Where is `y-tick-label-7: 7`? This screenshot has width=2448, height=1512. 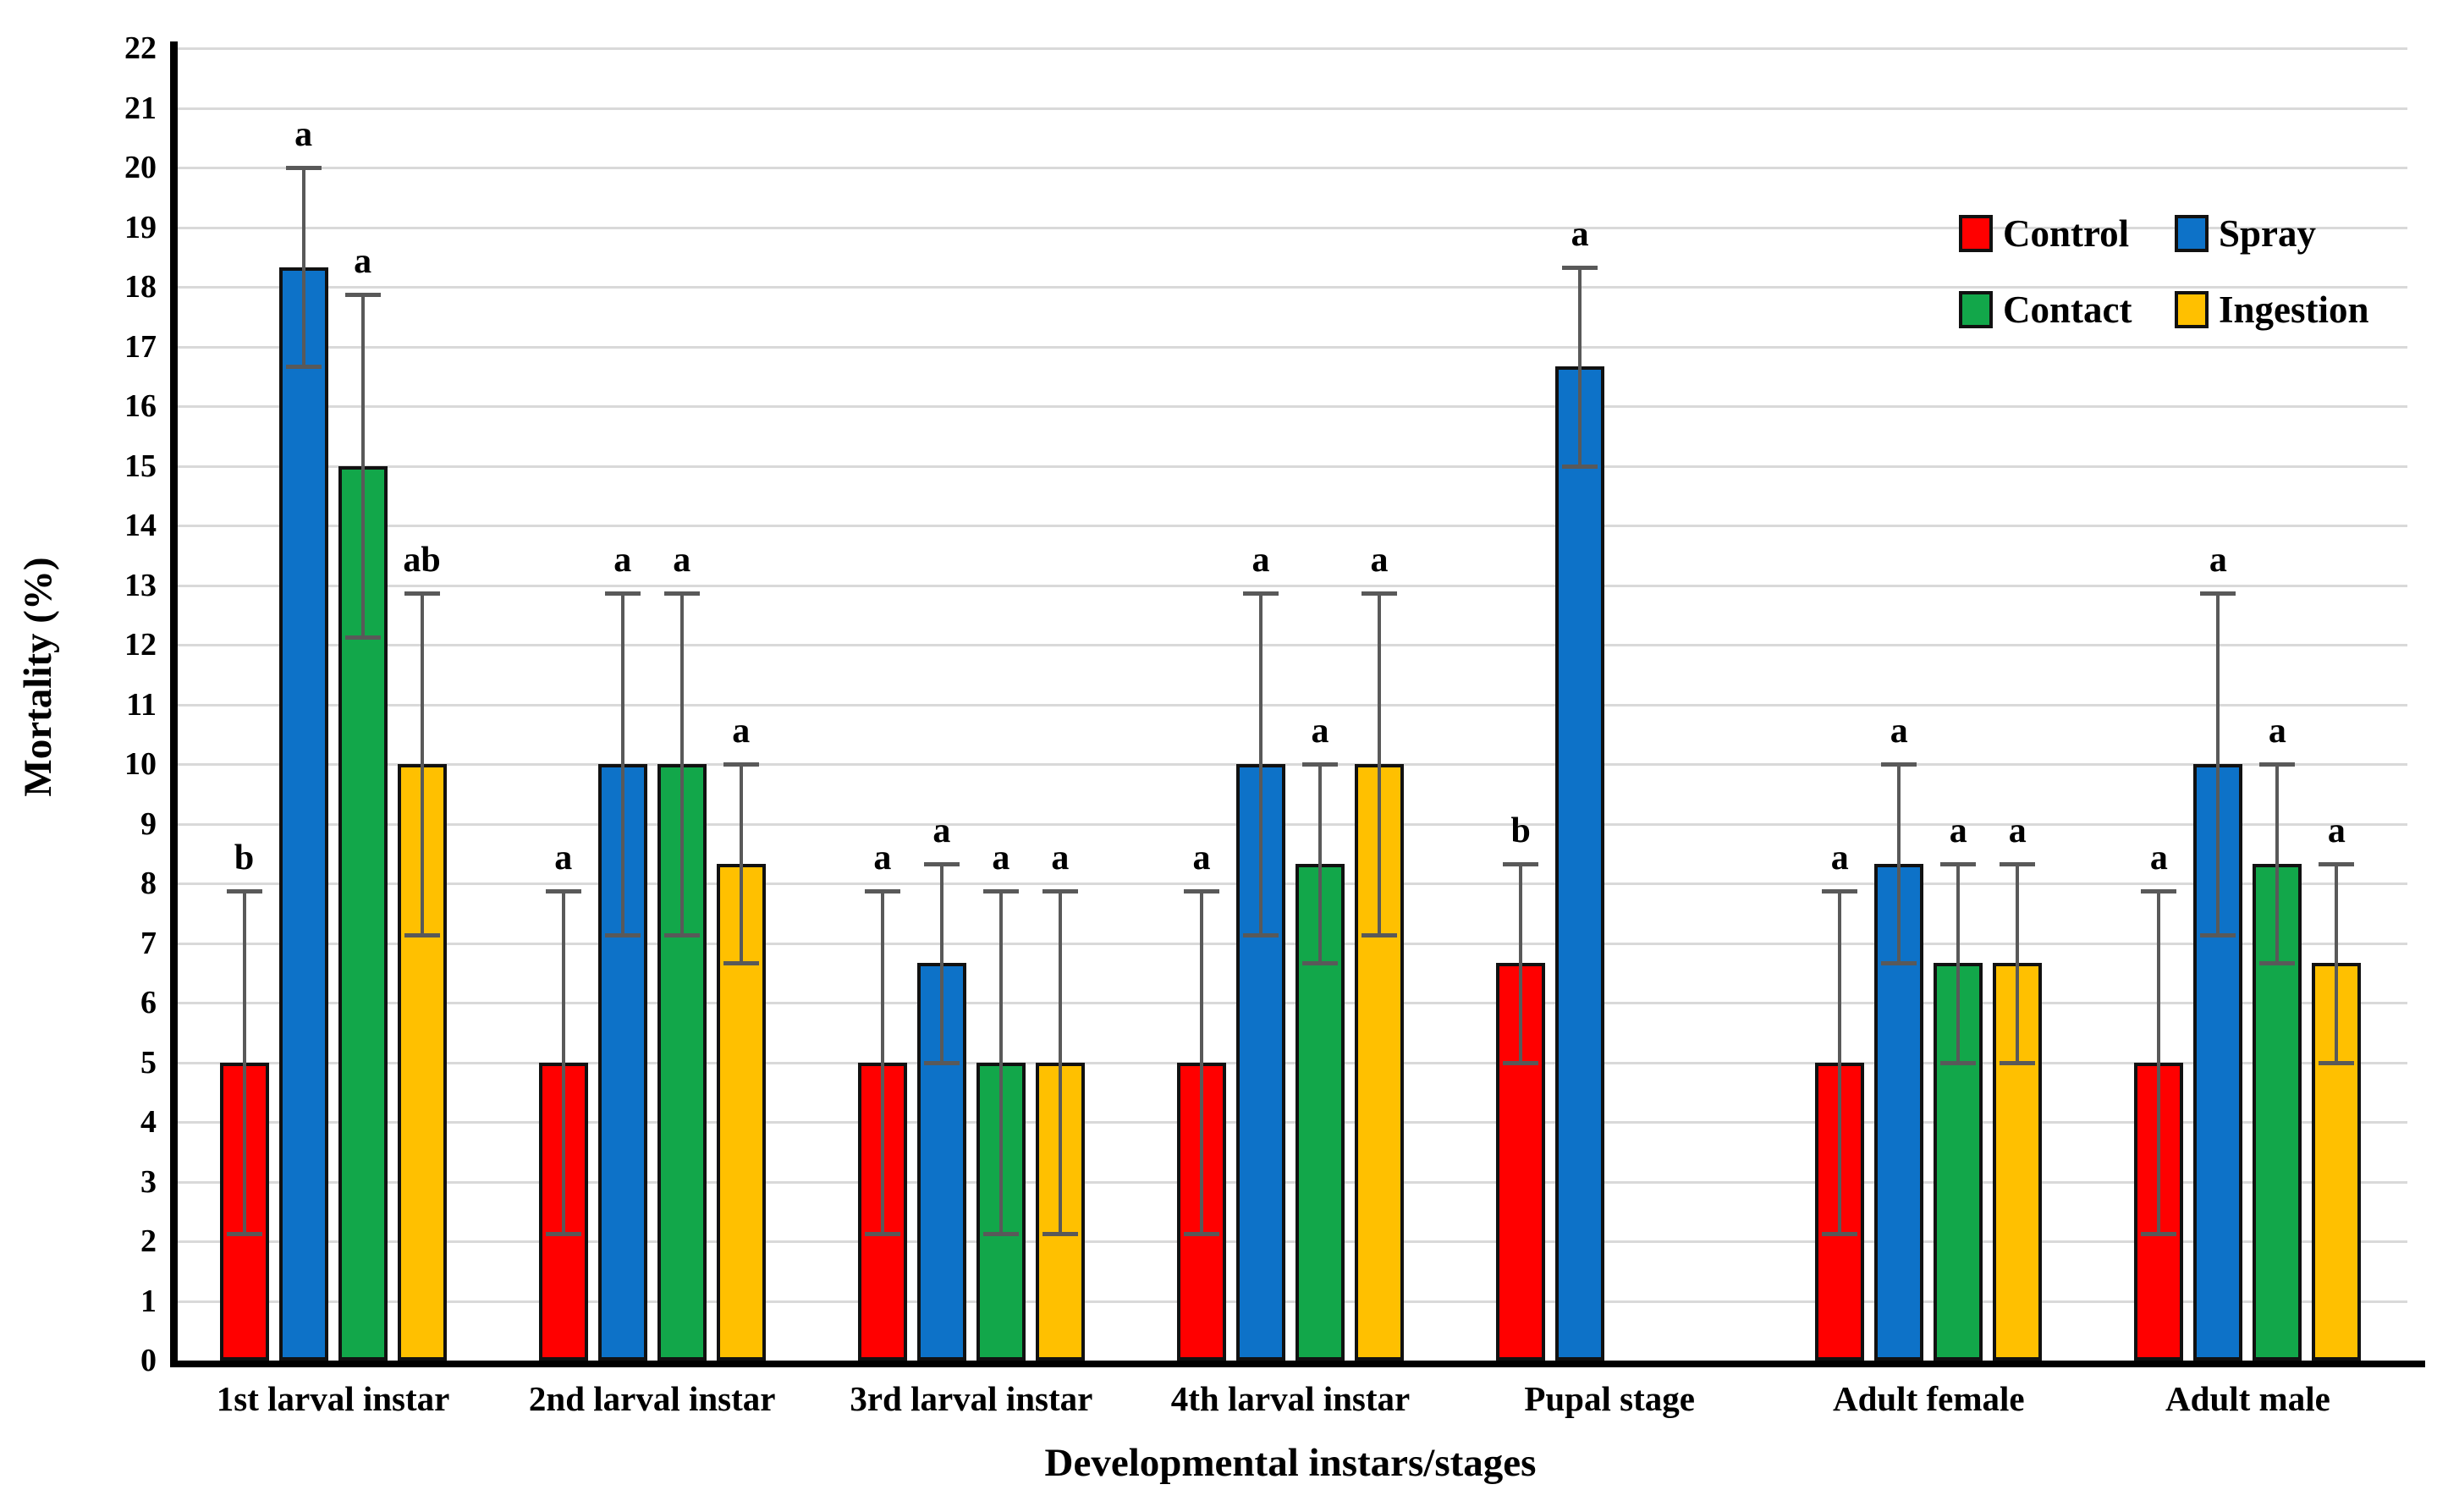
y-tick-label-7: 7 is located at coordinates (148, 943).